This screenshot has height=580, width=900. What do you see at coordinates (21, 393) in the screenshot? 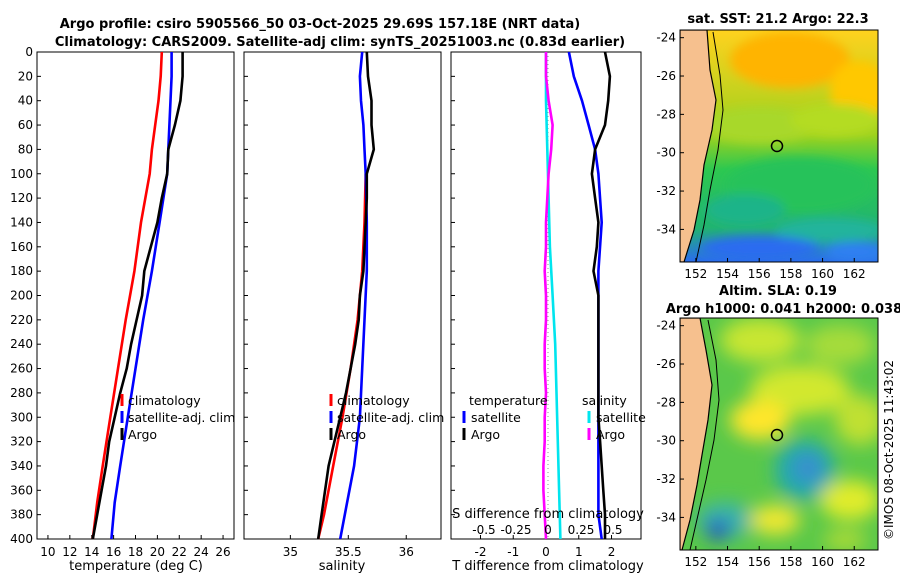
I see `depth-tick-label: 280` at bounding box center [21, 393].